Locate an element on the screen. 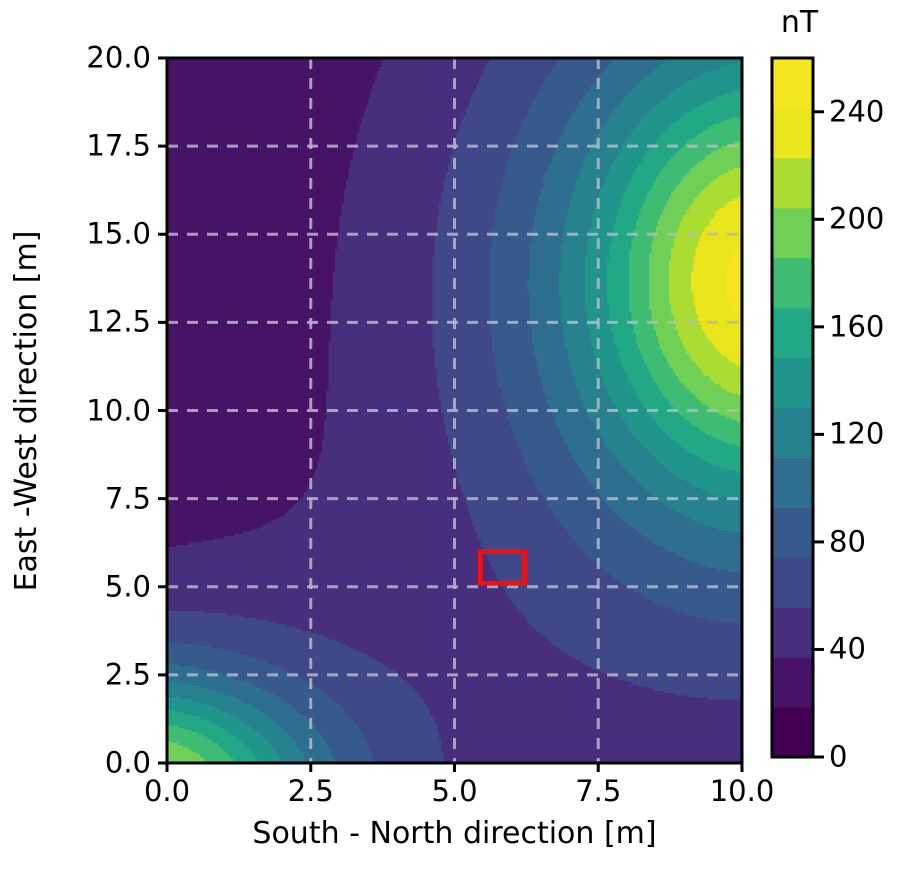 The image size is (912, 874). colorbar-tick-label: 200 is located at coordinates (857, 218).